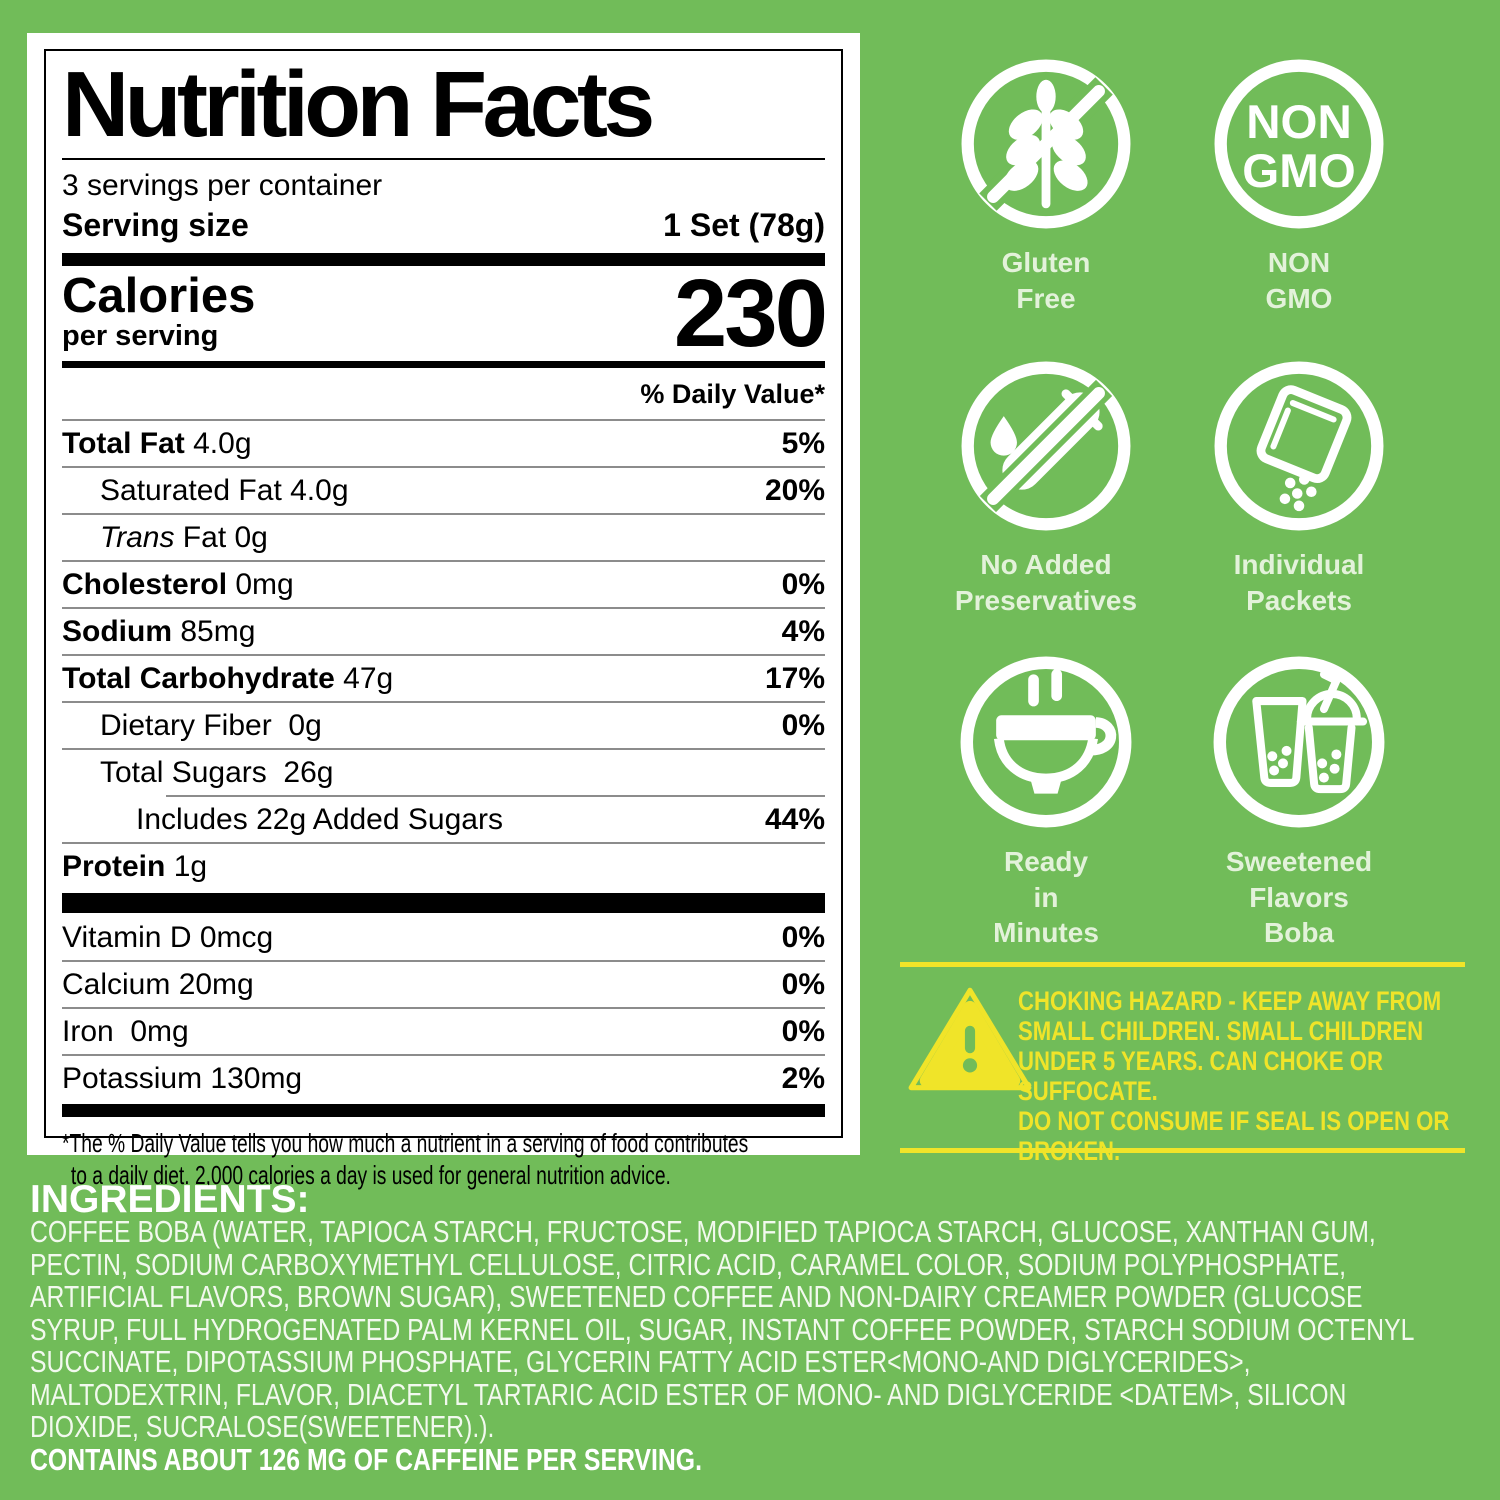  Describe the element at coordinates (443, 444) in the screenshot. I see `nutrient-row: Total Fat 4.0g 5%` at that location.